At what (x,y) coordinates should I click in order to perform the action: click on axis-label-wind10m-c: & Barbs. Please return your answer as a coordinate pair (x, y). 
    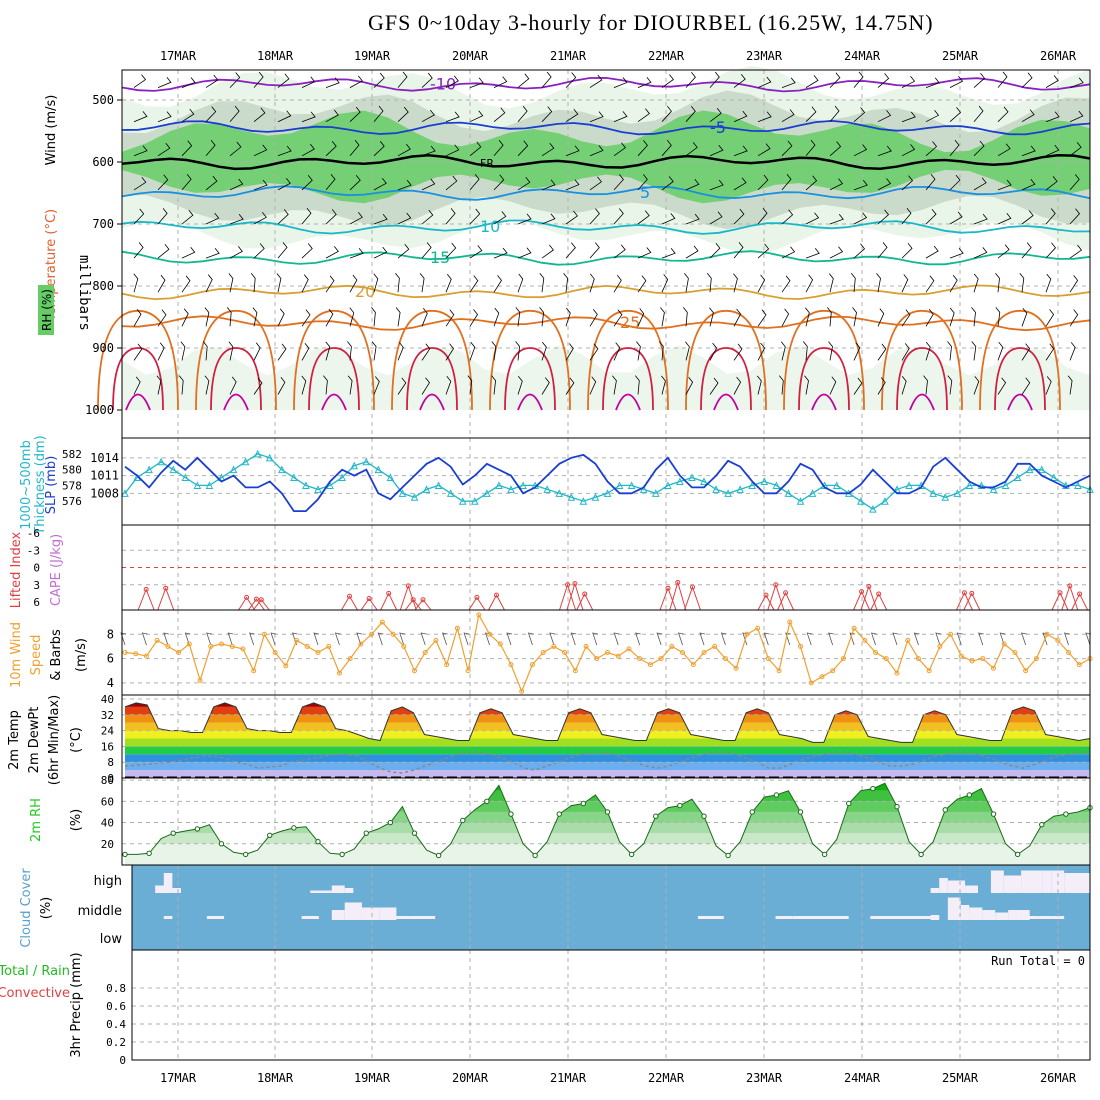
    Looking at the image, I should click on (56, 655).